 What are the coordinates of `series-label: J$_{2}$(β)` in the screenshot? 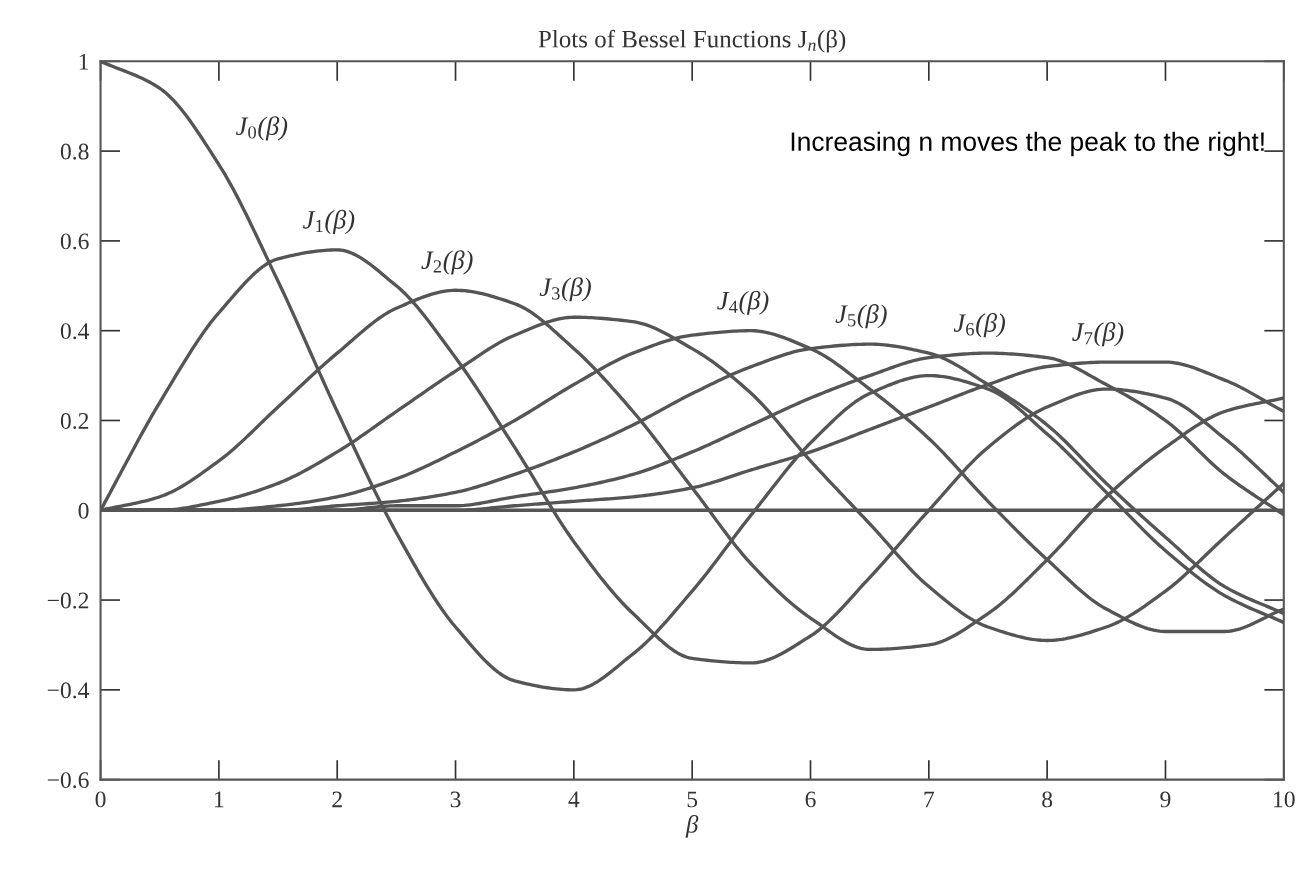 It's located at (447, 262).